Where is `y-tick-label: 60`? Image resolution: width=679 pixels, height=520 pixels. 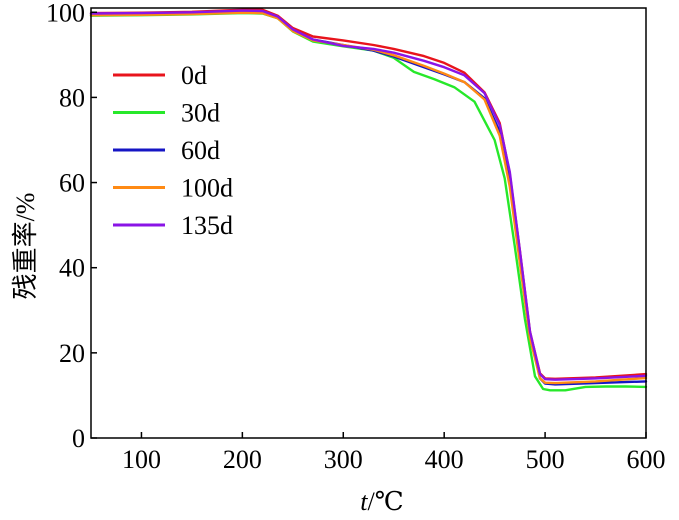
y-tick-label: 60 is located at coordinates (72, 183).